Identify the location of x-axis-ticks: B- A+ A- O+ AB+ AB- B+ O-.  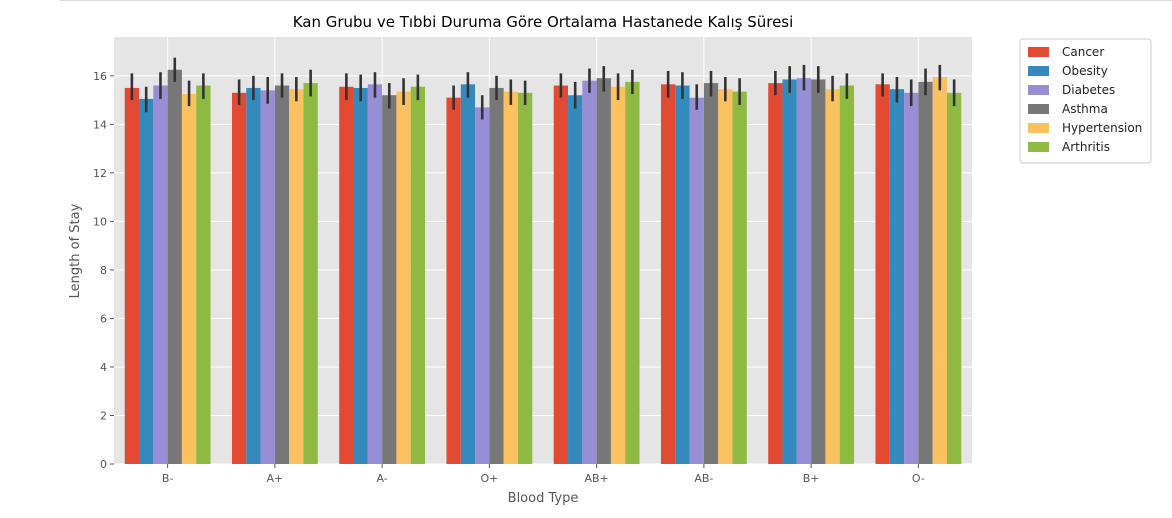
(543, 474).